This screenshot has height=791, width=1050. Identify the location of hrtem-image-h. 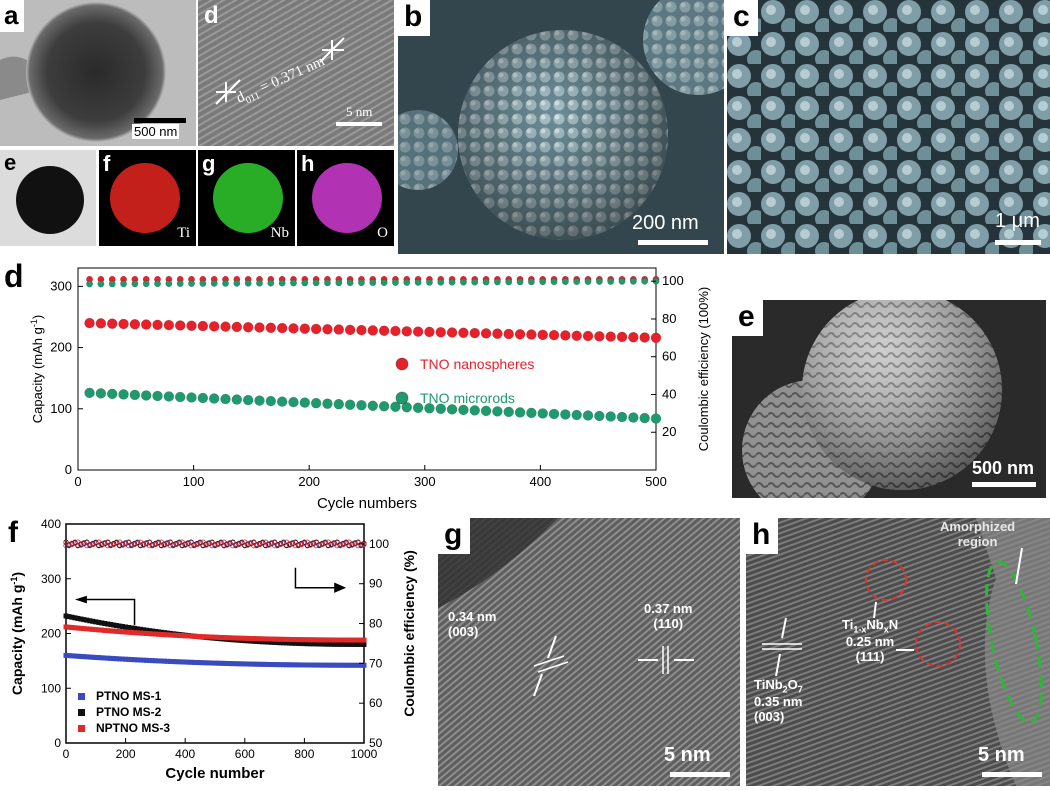
(898, 652).